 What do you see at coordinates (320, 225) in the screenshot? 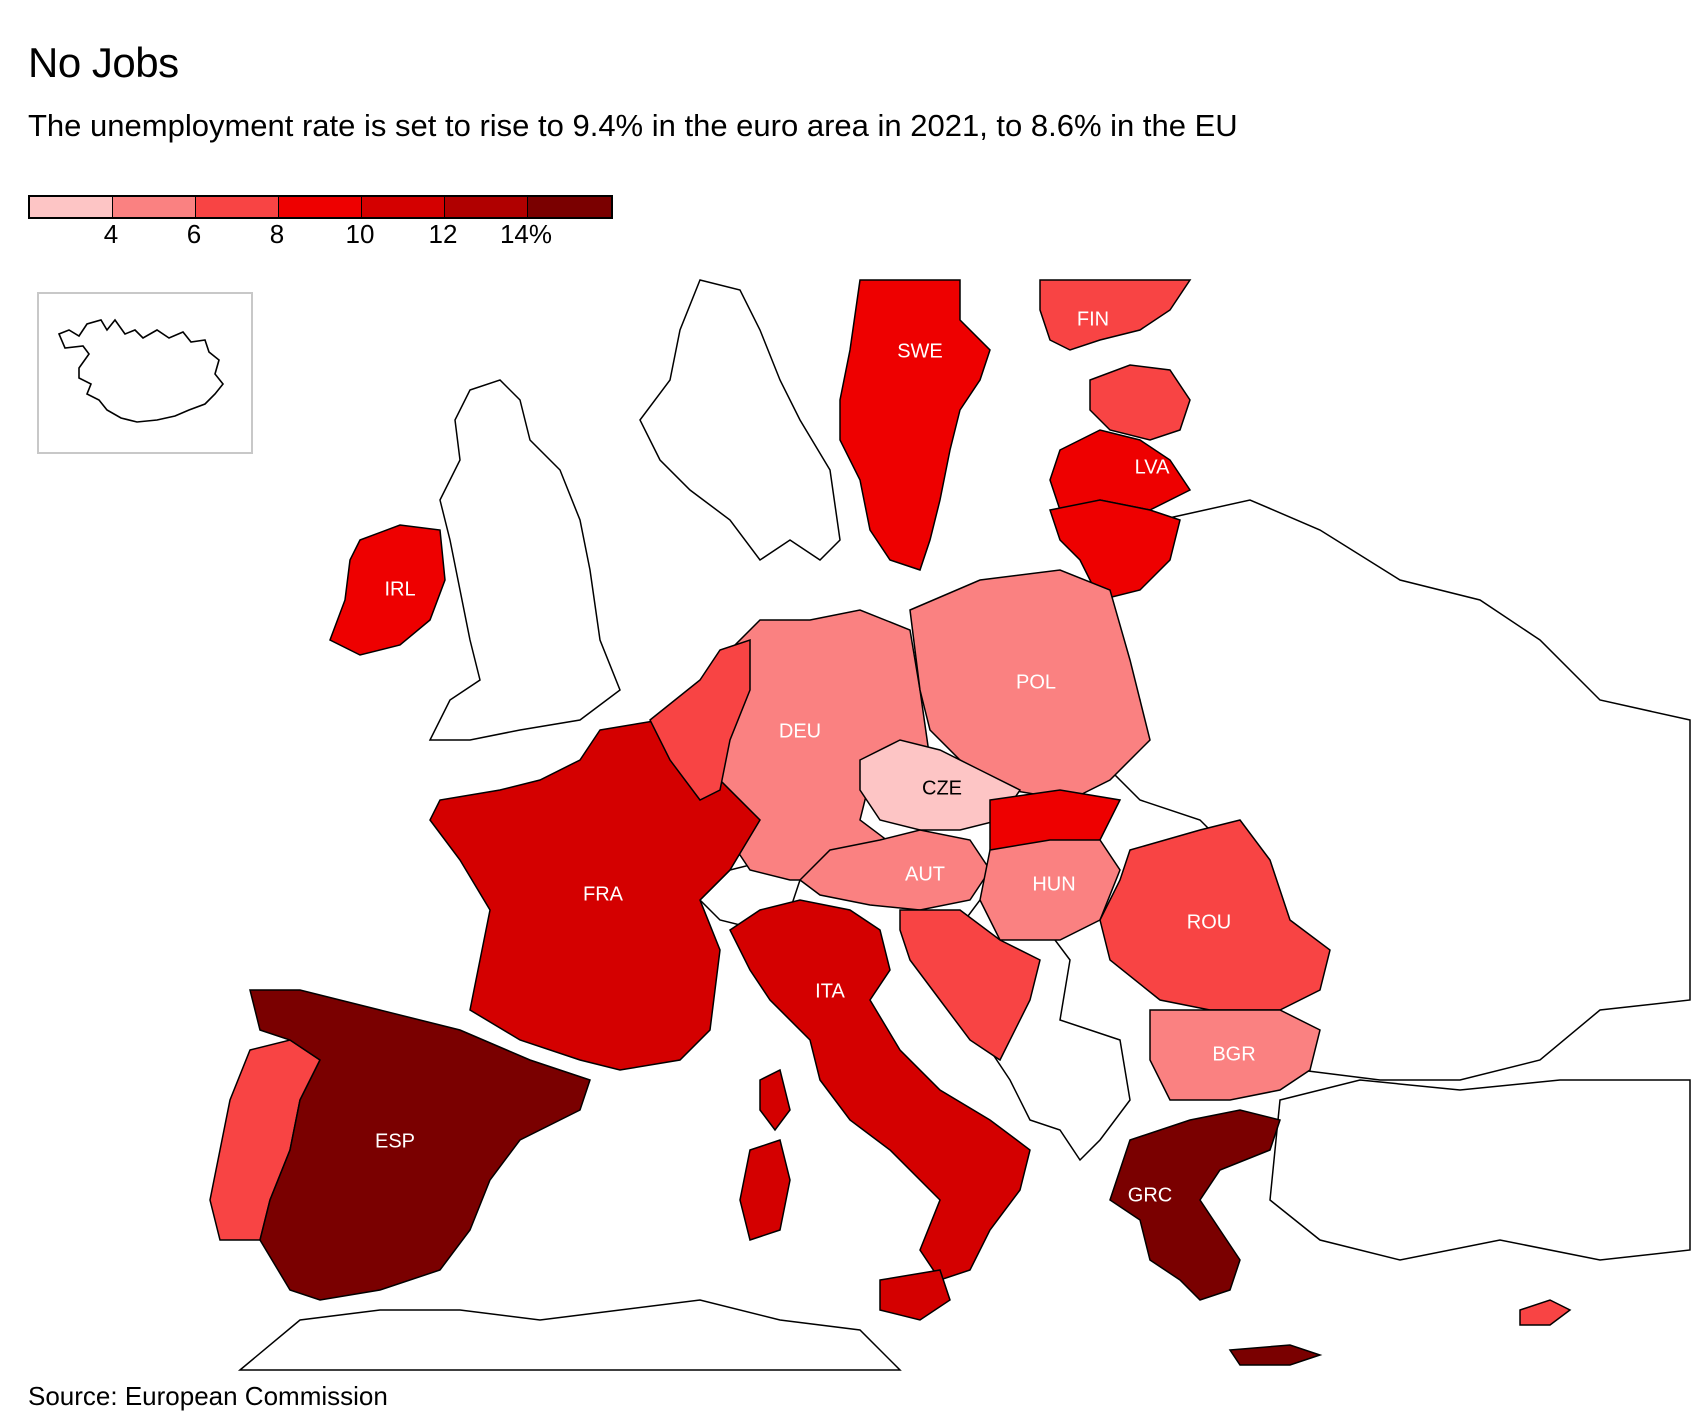
I see `color-legend: 4 6 8 10 12 14%` at bounding box center [320, 225].